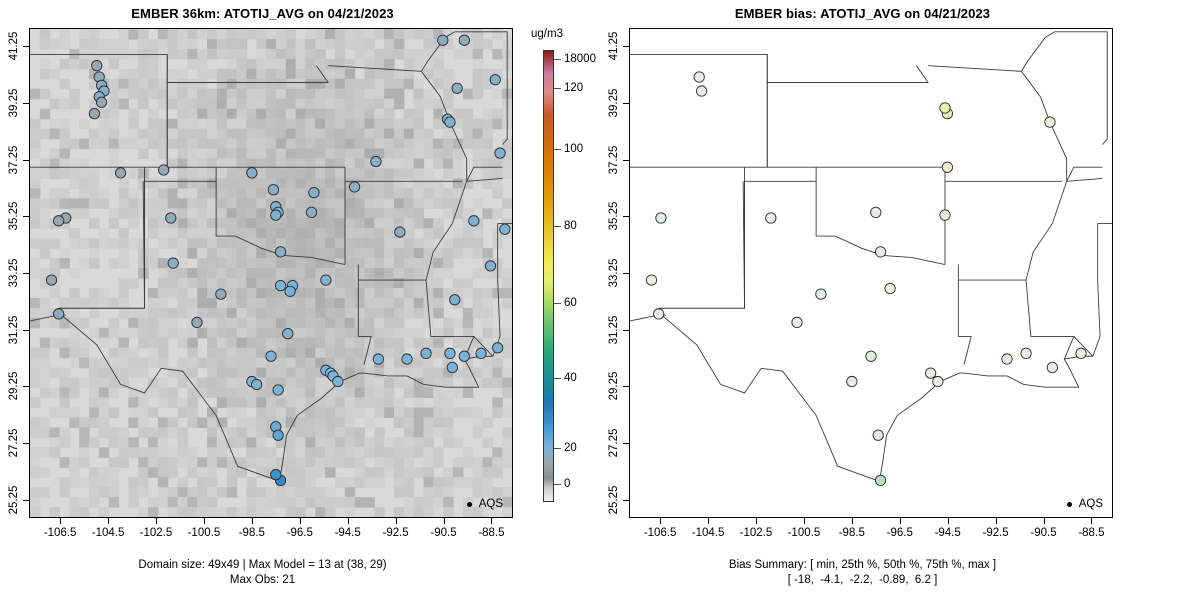  Describe the element at coordinates (852, 521) in the screenshot. I see `x-tick` at that location.